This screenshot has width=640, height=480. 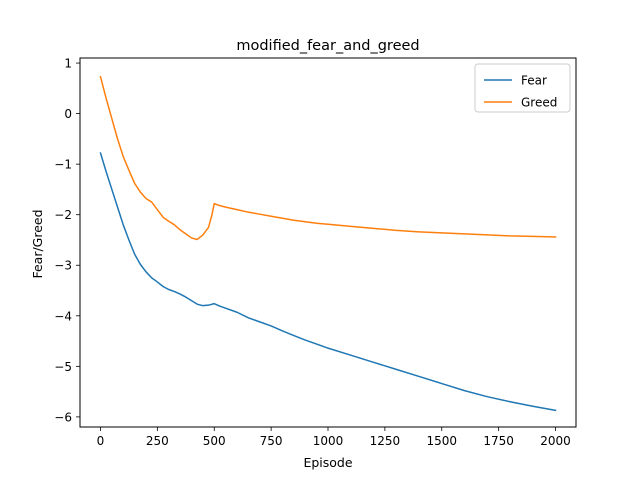 What do you see at coordinates (37, 243) in the screenshot?
I see `y-axis-label: Fear/Greed` at bounding box center [37, 243].